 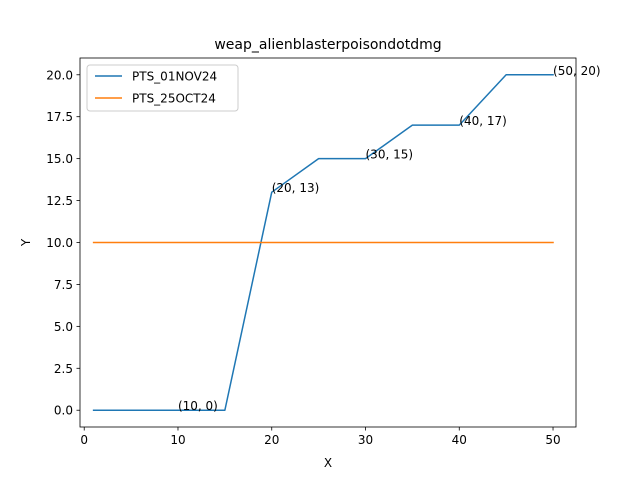 What do you see at coordinates (174, 99) in the screenshot?
I see `legend-label: PTS_25OCT24` at bounding box center [174, 99].